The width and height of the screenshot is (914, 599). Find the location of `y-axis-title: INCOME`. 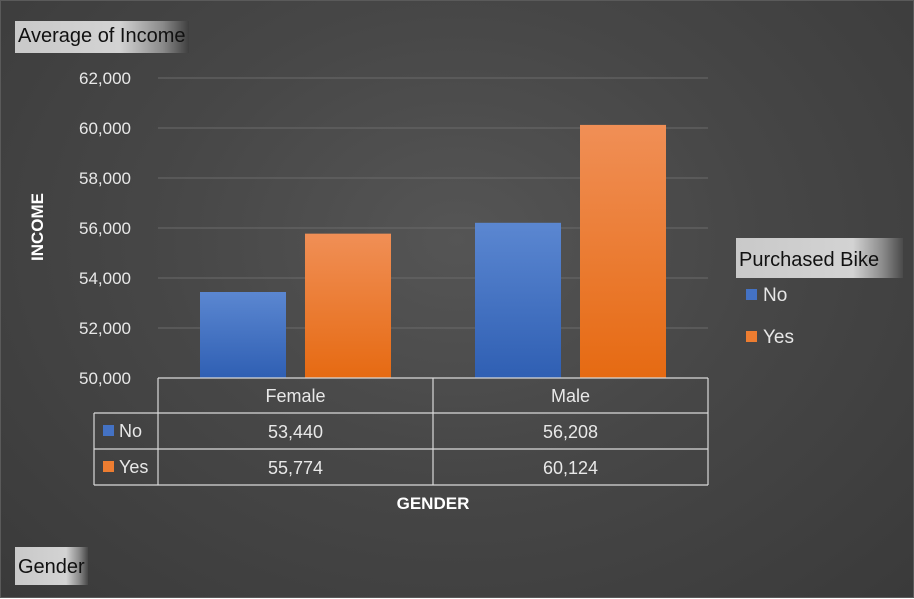

y-axis-title: INCOME is located at coordinates (37, 227).